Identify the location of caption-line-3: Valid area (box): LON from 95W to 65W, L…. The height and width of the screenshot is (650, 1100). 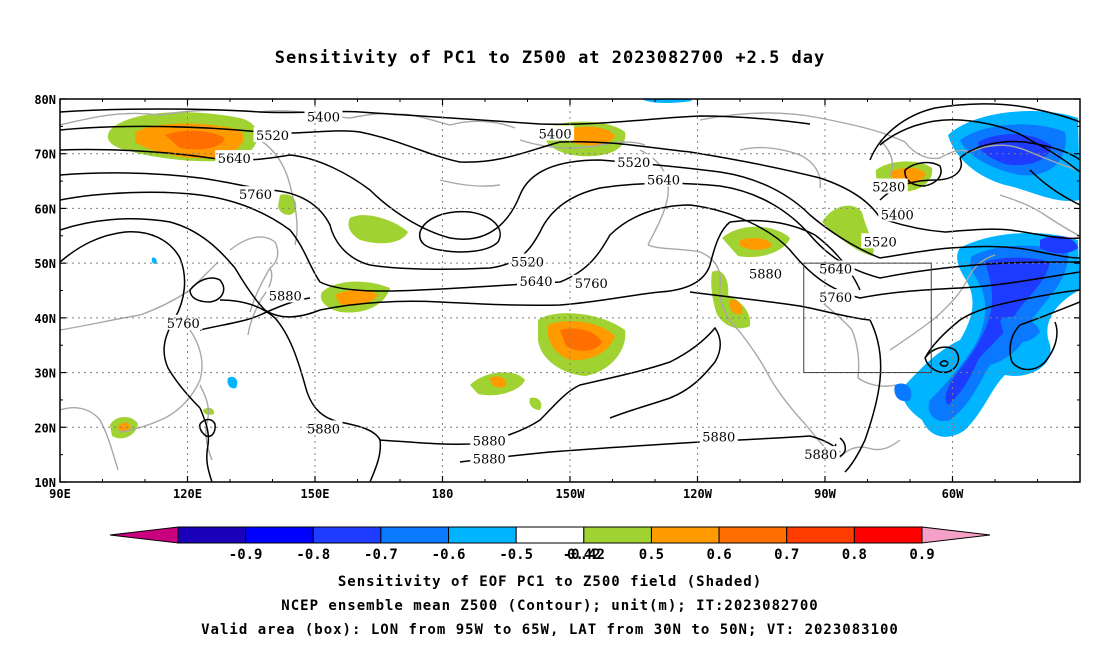
(550, 630).